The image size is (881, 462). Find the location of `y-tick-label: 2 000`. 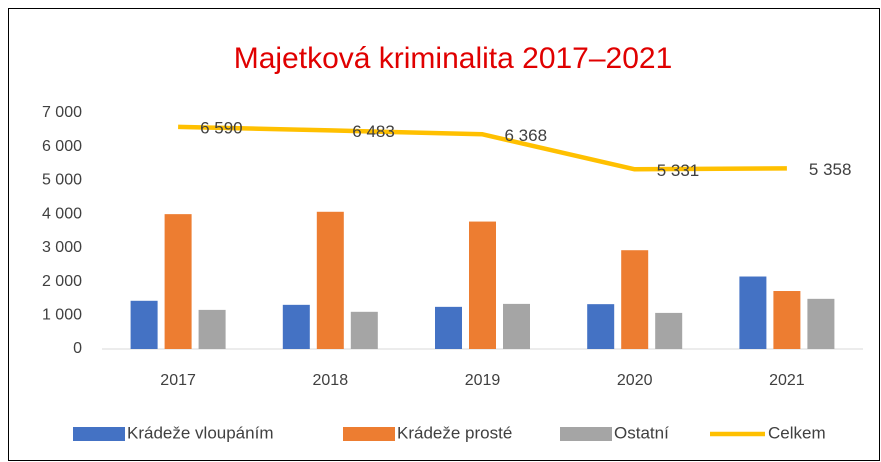

y-tick-label: 2 000 is located at coordinates (62, 281).